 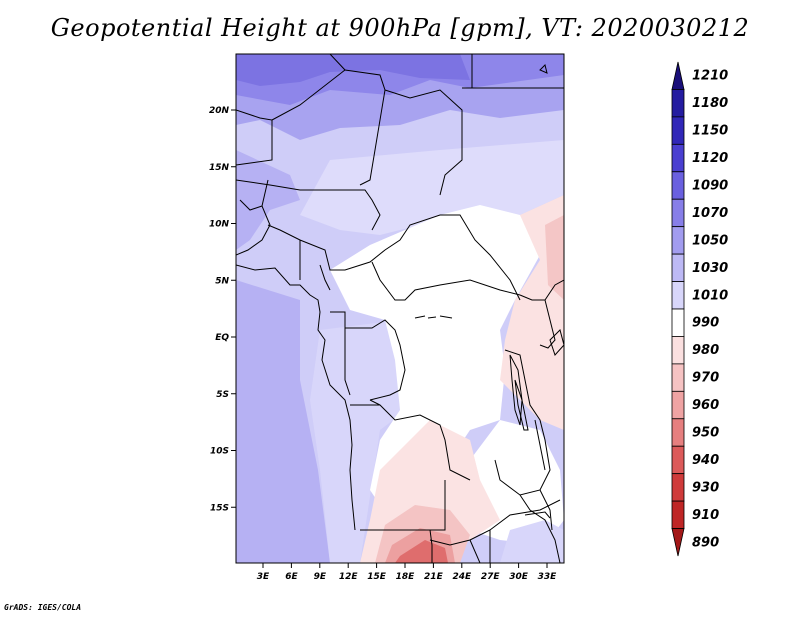 What do you see at coordinates (222, 281) in the screenshot?
I see `lat-tick-label: 5N` at bounding box center [222, 281].